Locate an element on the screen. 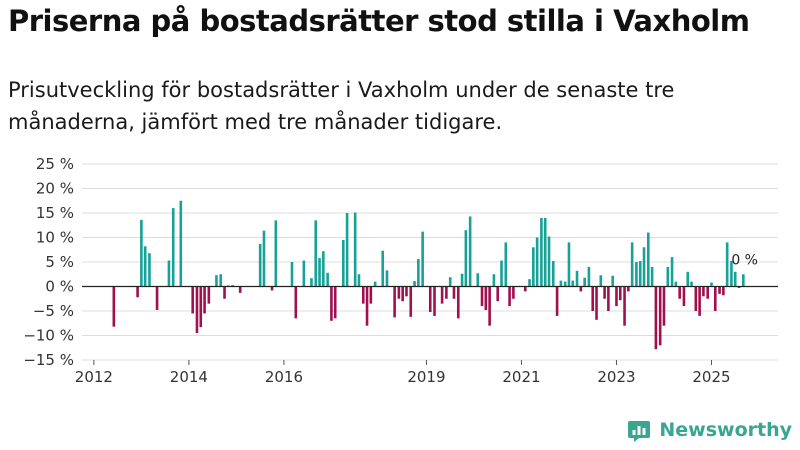 This screenshot has height=450, width=800. newsworthy-logo-icon is located at coordinates (639, 431).